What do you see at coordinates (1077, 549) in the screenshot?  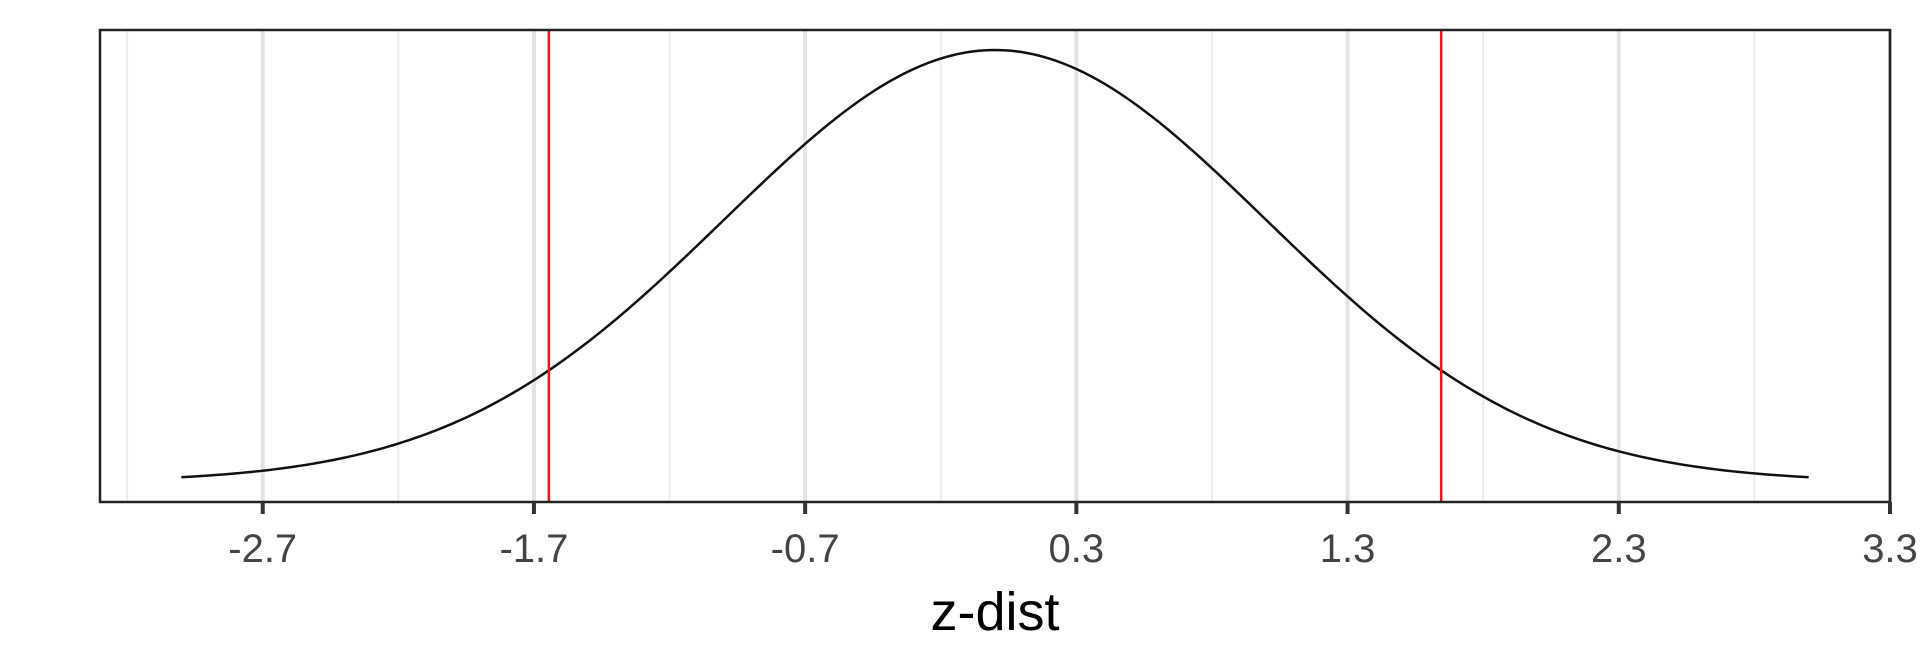 I see `x-tick-label: 0.3` at bounding box center [1077, 549].